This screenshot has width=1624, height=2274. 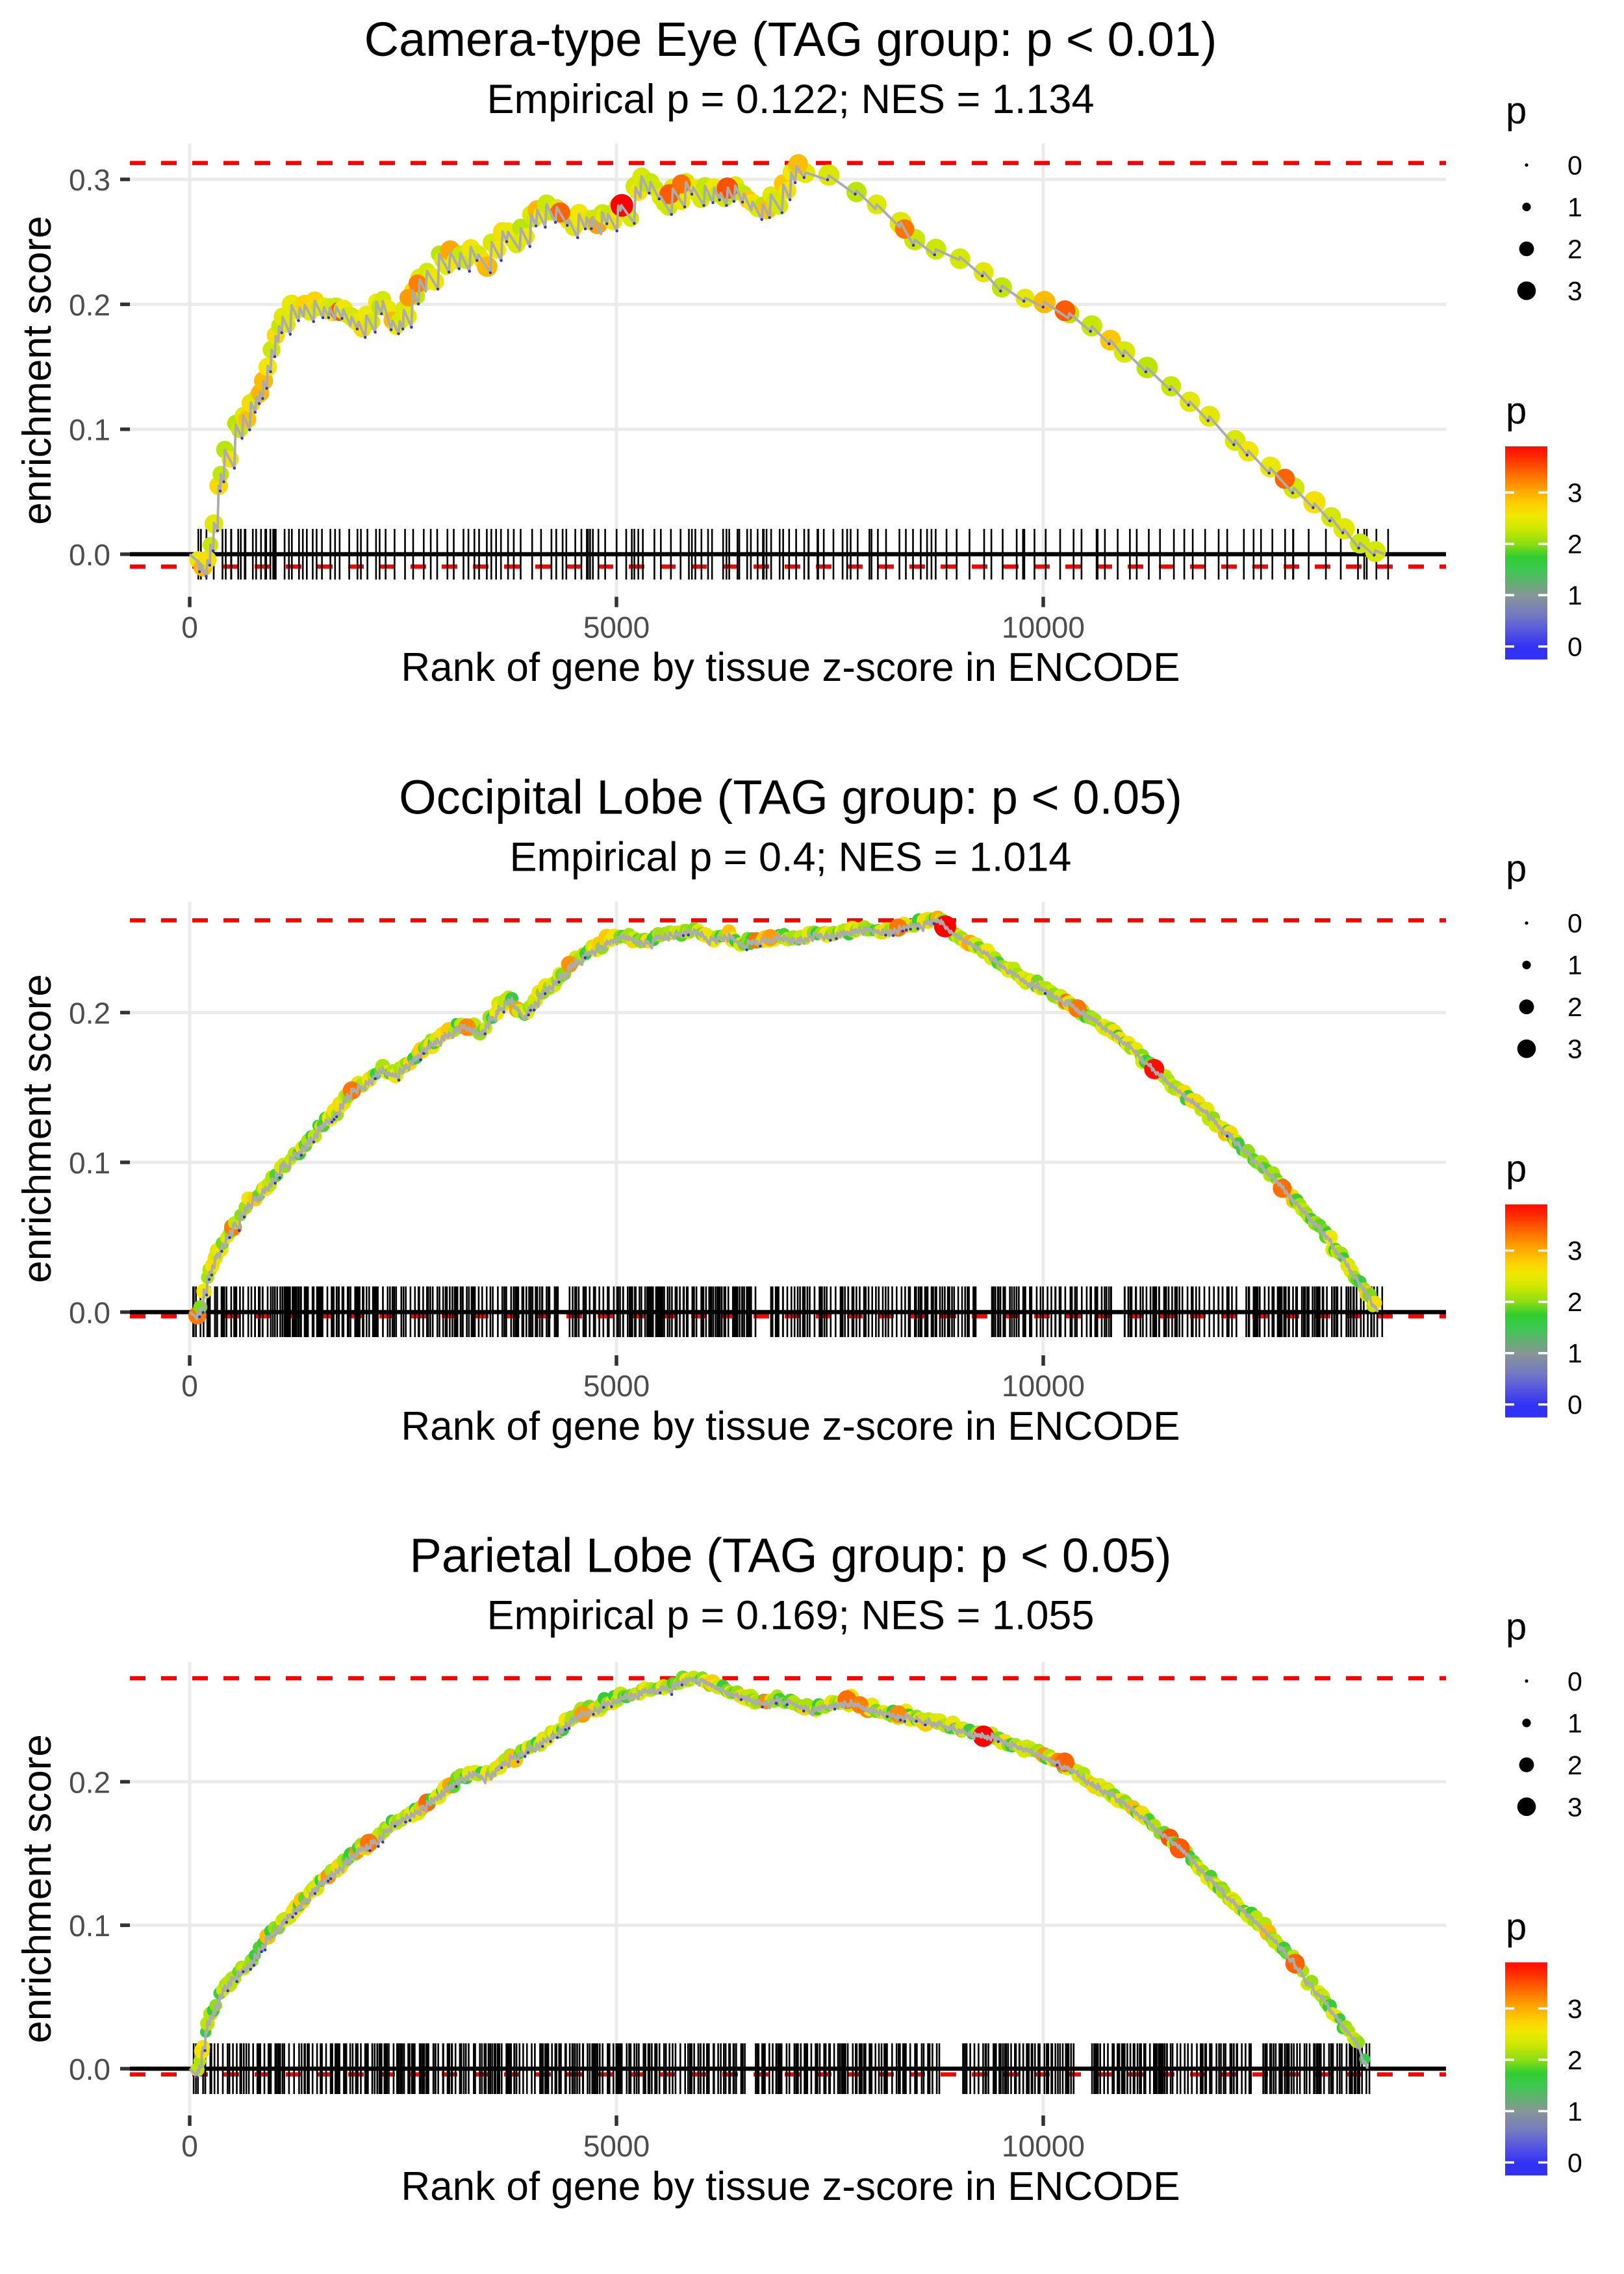 I want to click on svg-text: 0.3, so click(x=89, y=180).